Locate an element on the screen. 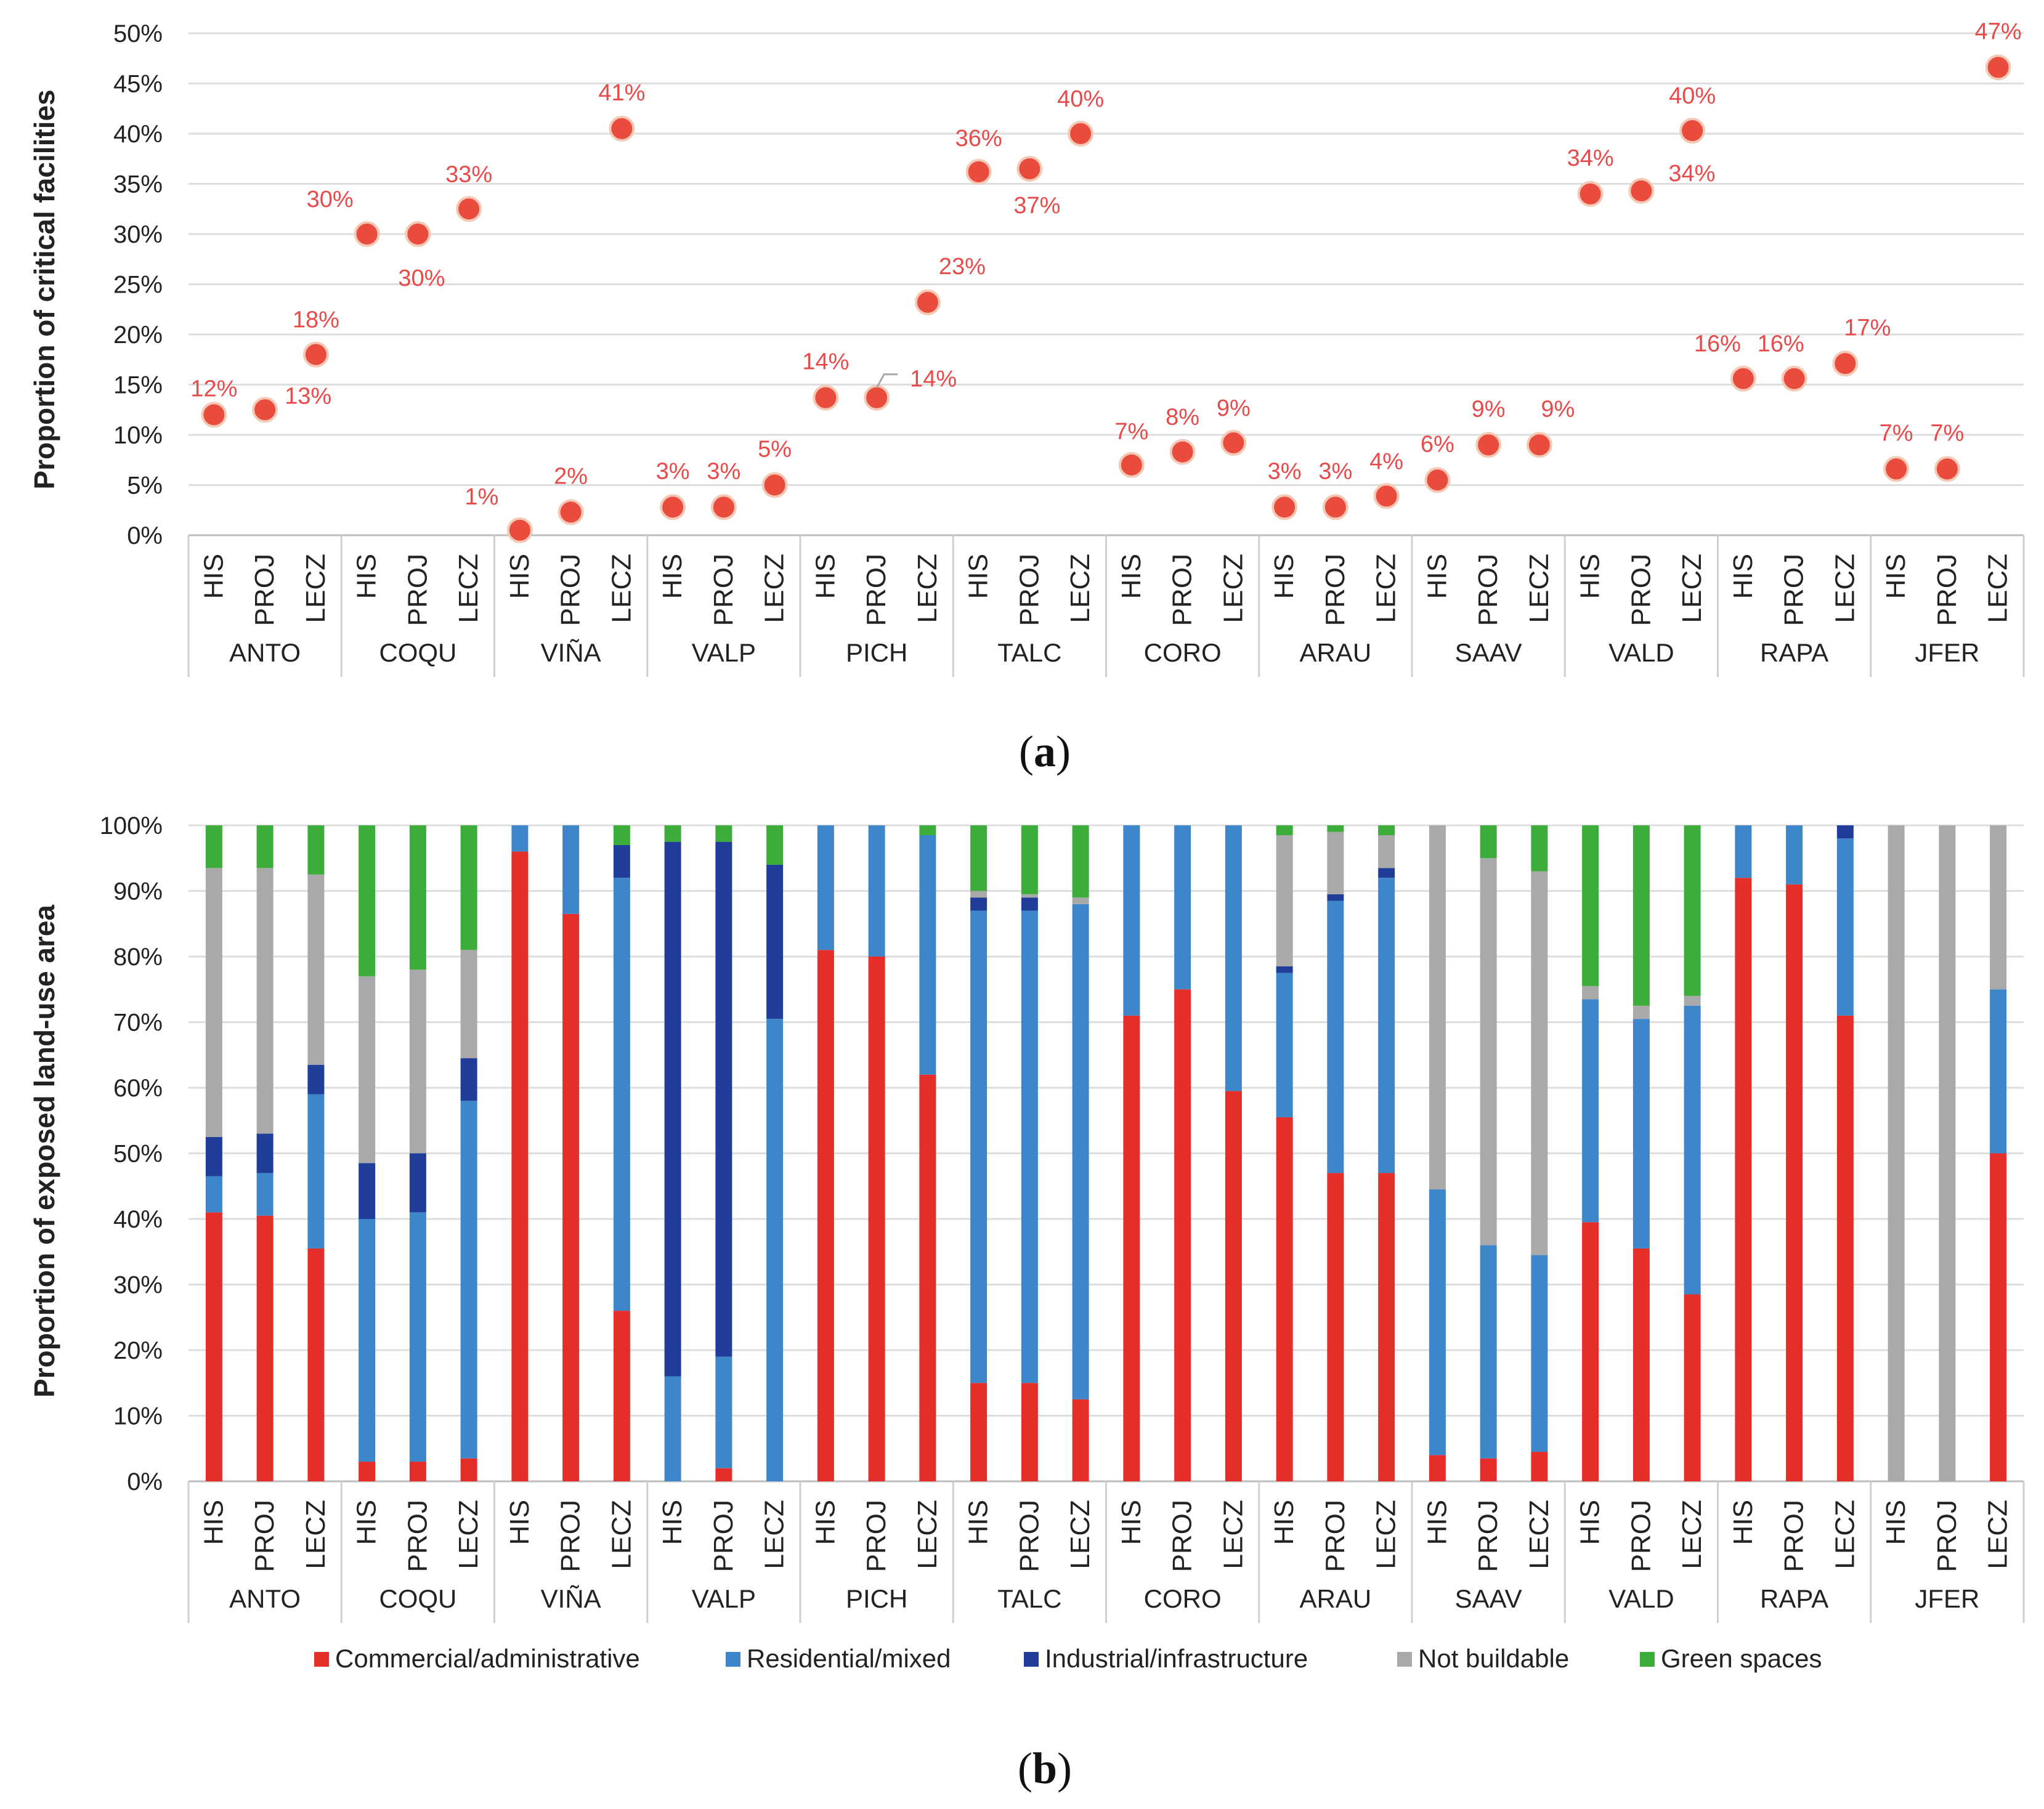 This screenshot has height=1809, width=2044. chart-a-data-label: 17% is located at coordinates (1868, 328).